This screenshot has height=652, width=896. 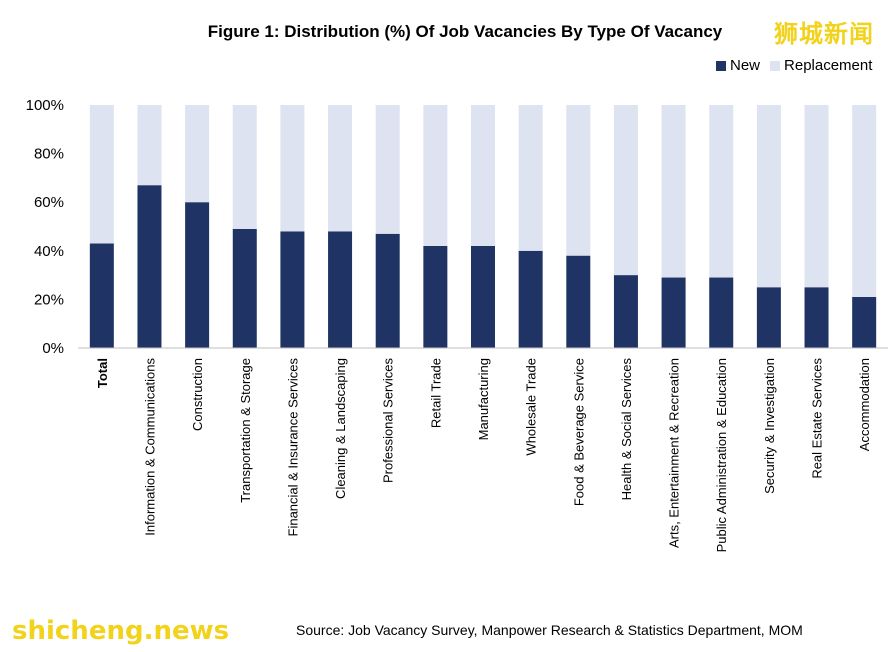 What do you see at coordinates (292, 447) in the screenshot?
I see `x-category-label: Financial & Insurance Services` at bounding box center [292, 447].